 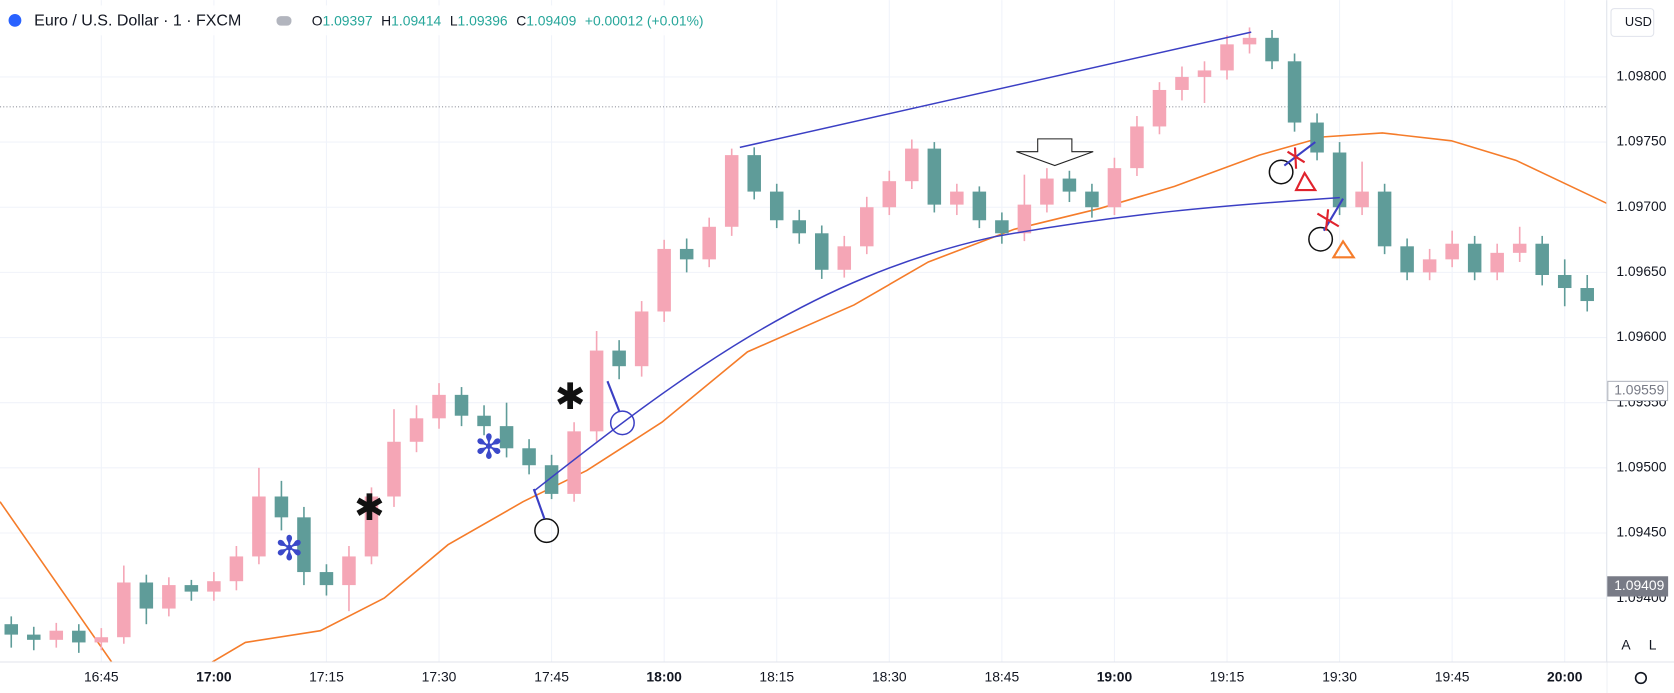 What do you see at coordinates (1626, 645) in the screenshot?
I see `auto-scale-button: A` at bounding box center [1626, 645].